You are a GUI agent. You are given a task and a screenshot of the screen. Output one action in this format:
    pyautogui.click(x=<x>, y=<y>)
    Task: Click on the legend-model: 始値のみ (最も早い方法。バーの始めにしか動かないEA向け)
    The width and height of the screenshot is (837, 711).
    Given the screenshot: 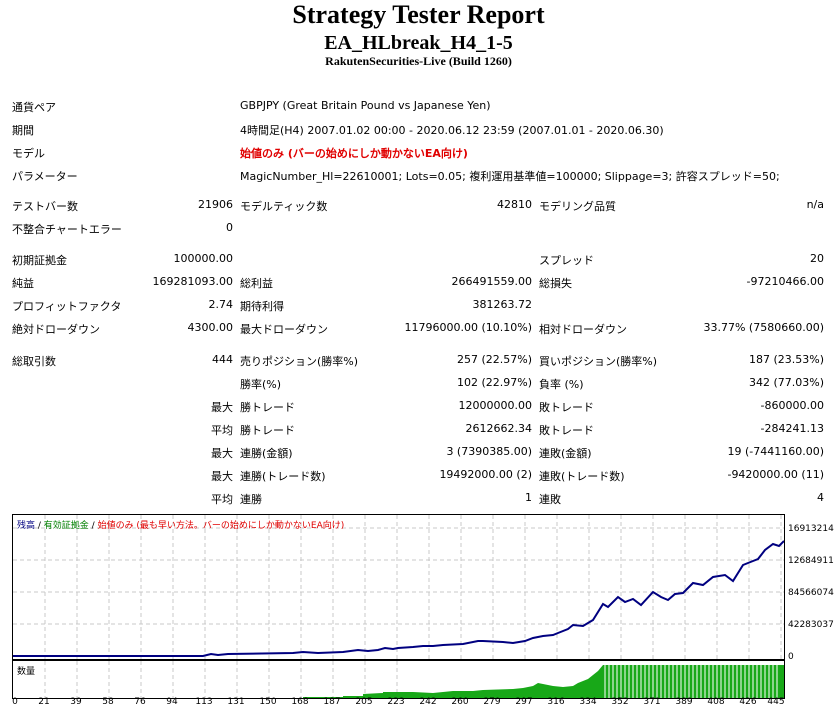 What is the action you would take?
    pyautogui.click(x=221, y=526)
    